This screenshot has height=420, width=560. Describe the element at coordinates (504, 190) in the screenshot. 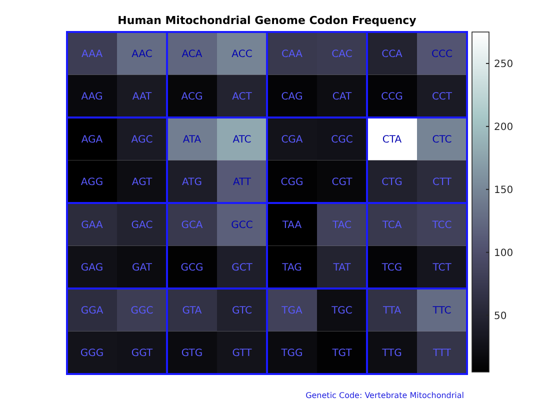

I see `color-bar-label: 150` at that location.